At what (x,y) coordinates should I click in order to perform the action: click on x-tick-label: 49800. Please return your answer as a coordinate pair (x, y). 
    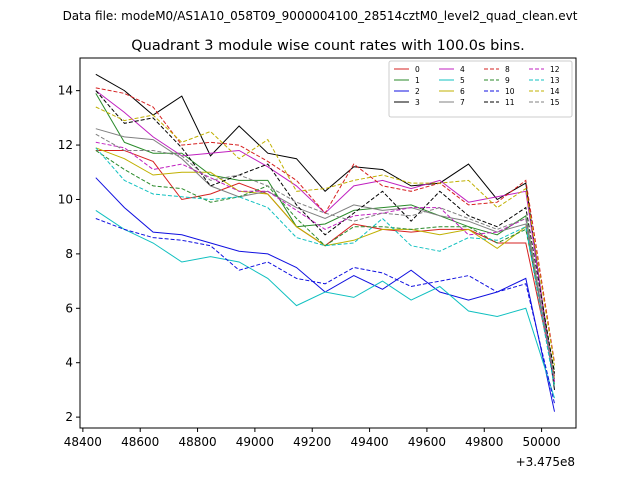
    Looking at the image, I should click on (484, 442).